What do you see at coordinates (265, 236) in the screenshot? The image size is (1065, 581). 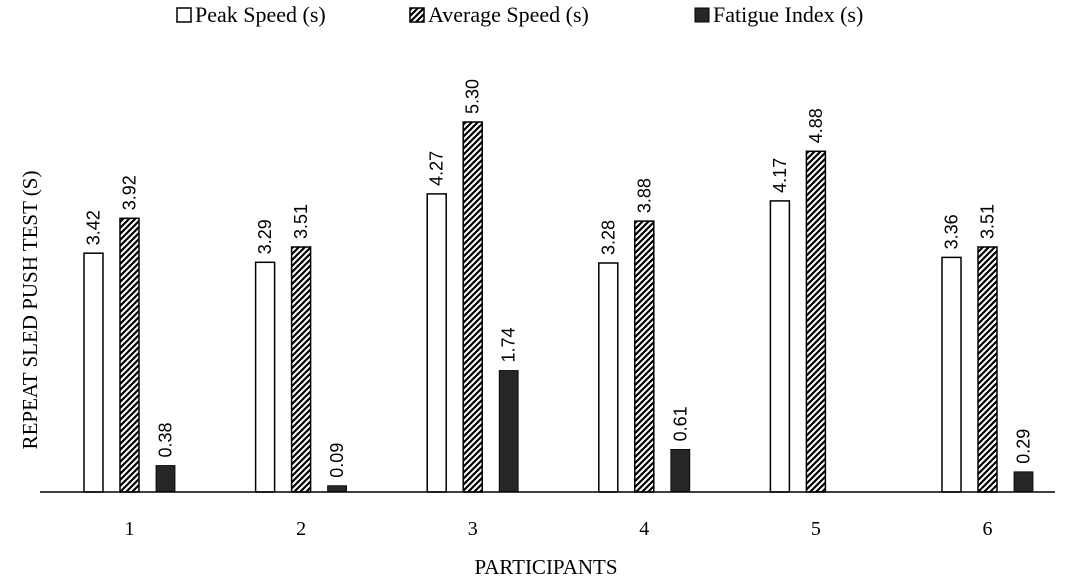 I see `data-label-peak-speed-2: 3.29` at bounding box center [265, 236].